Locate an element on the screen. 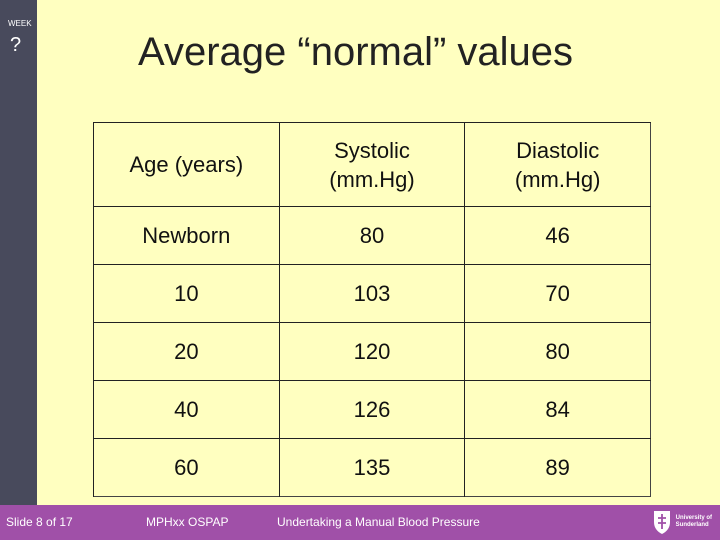 This screenshot has height=540, width=720. header-age: Age (years) is located at coordinates (186, 164).